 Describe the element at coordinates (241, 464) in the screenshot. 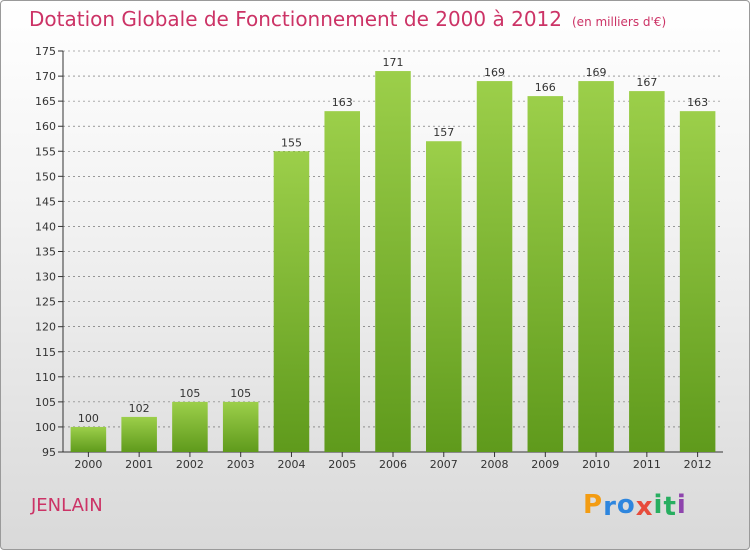

I see `x-tick-label-2003: 2003` at that location.